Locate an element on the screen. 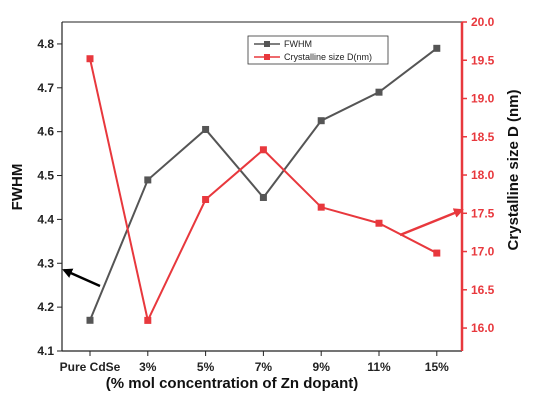  legend-label-crystalline: Crystalline size D(nm) is located at coordinates (328, 57).